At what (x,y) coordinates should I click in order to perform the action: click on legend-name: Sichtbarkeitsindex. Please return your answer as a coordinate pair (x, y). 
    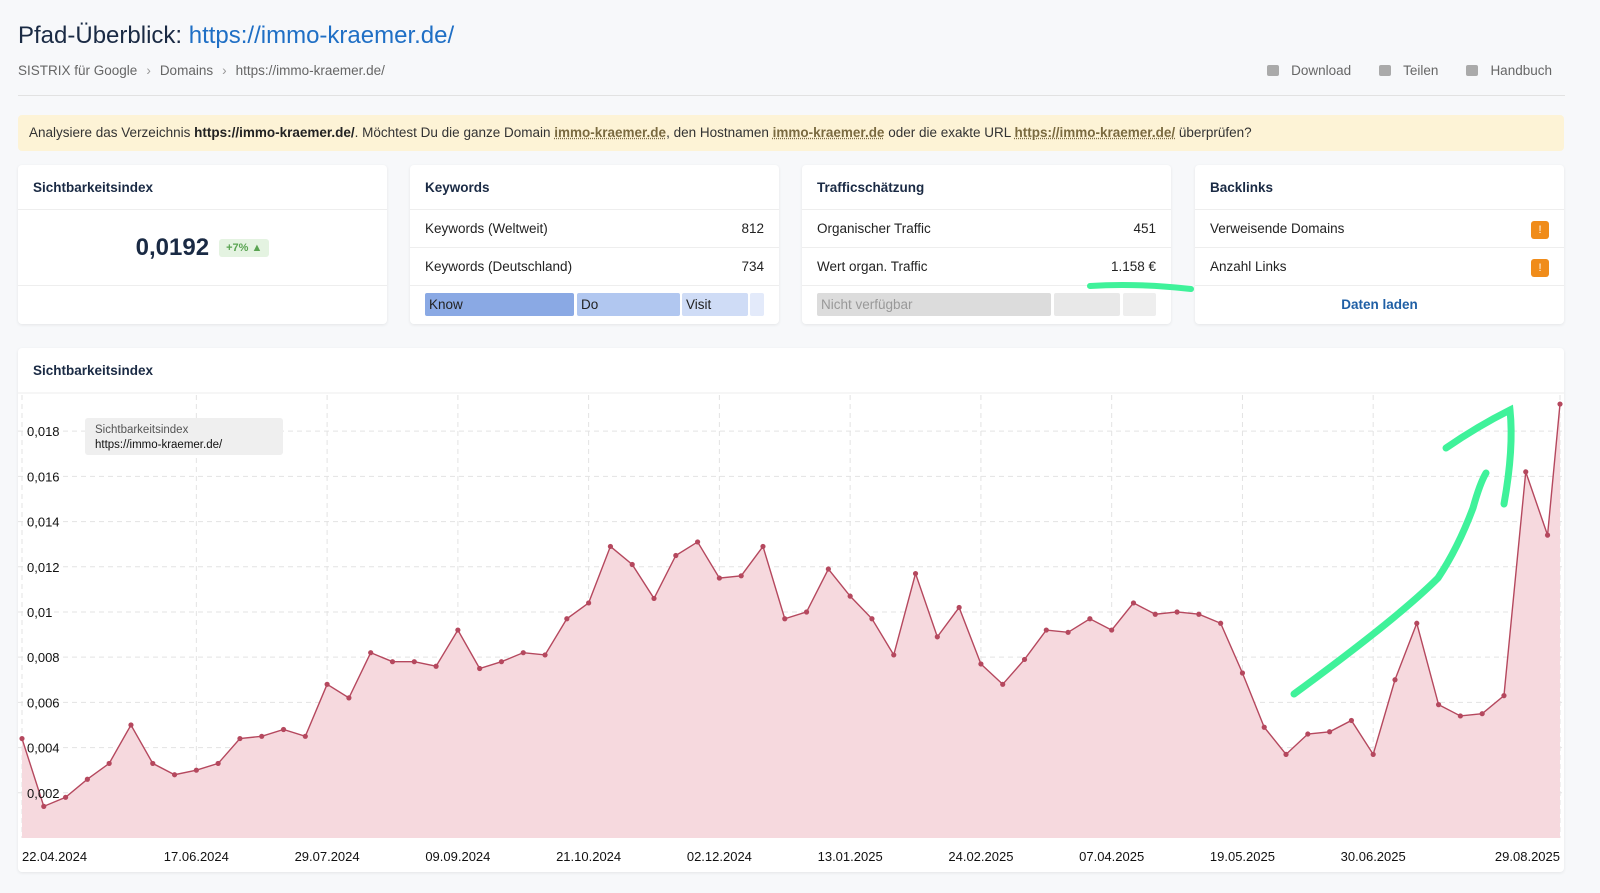
    Looking at the image, I should click on (142, 430).